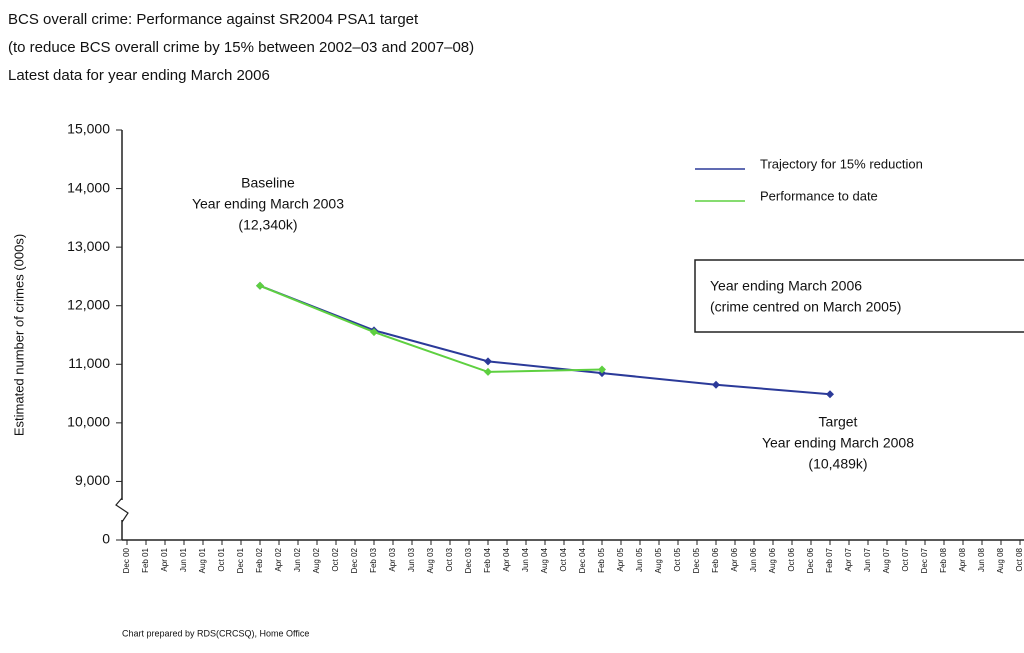 This screenshot has height=653, width=1024. Describe the element at coordinates (278, 559) in the screenshot. I see `x-tick-label: Apr 02` at that location.